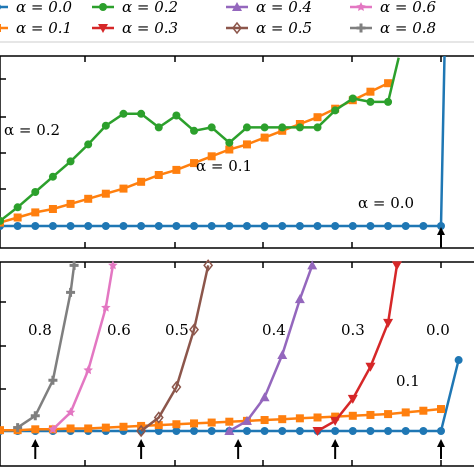  What do you see at coordinates (224, 166) in the screenshot?
I see `annotation-alpha-0-1: α = 0.1` at bounding box center [224, 166].